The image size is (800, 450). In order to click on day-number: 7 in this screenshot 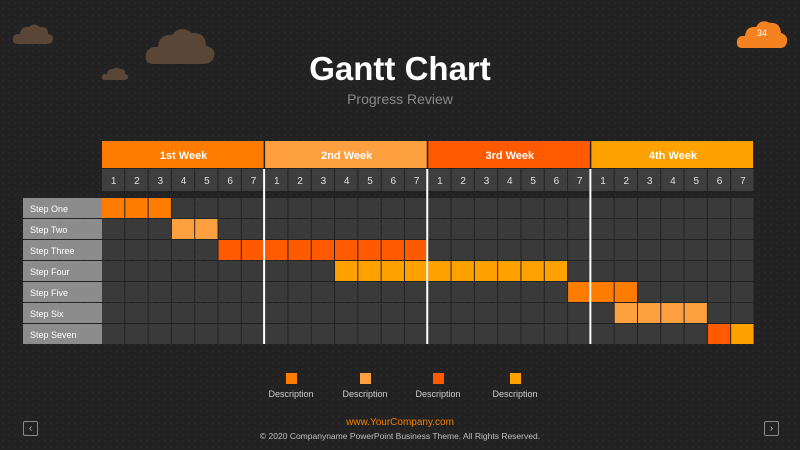, I will do `click(254, 181)`.